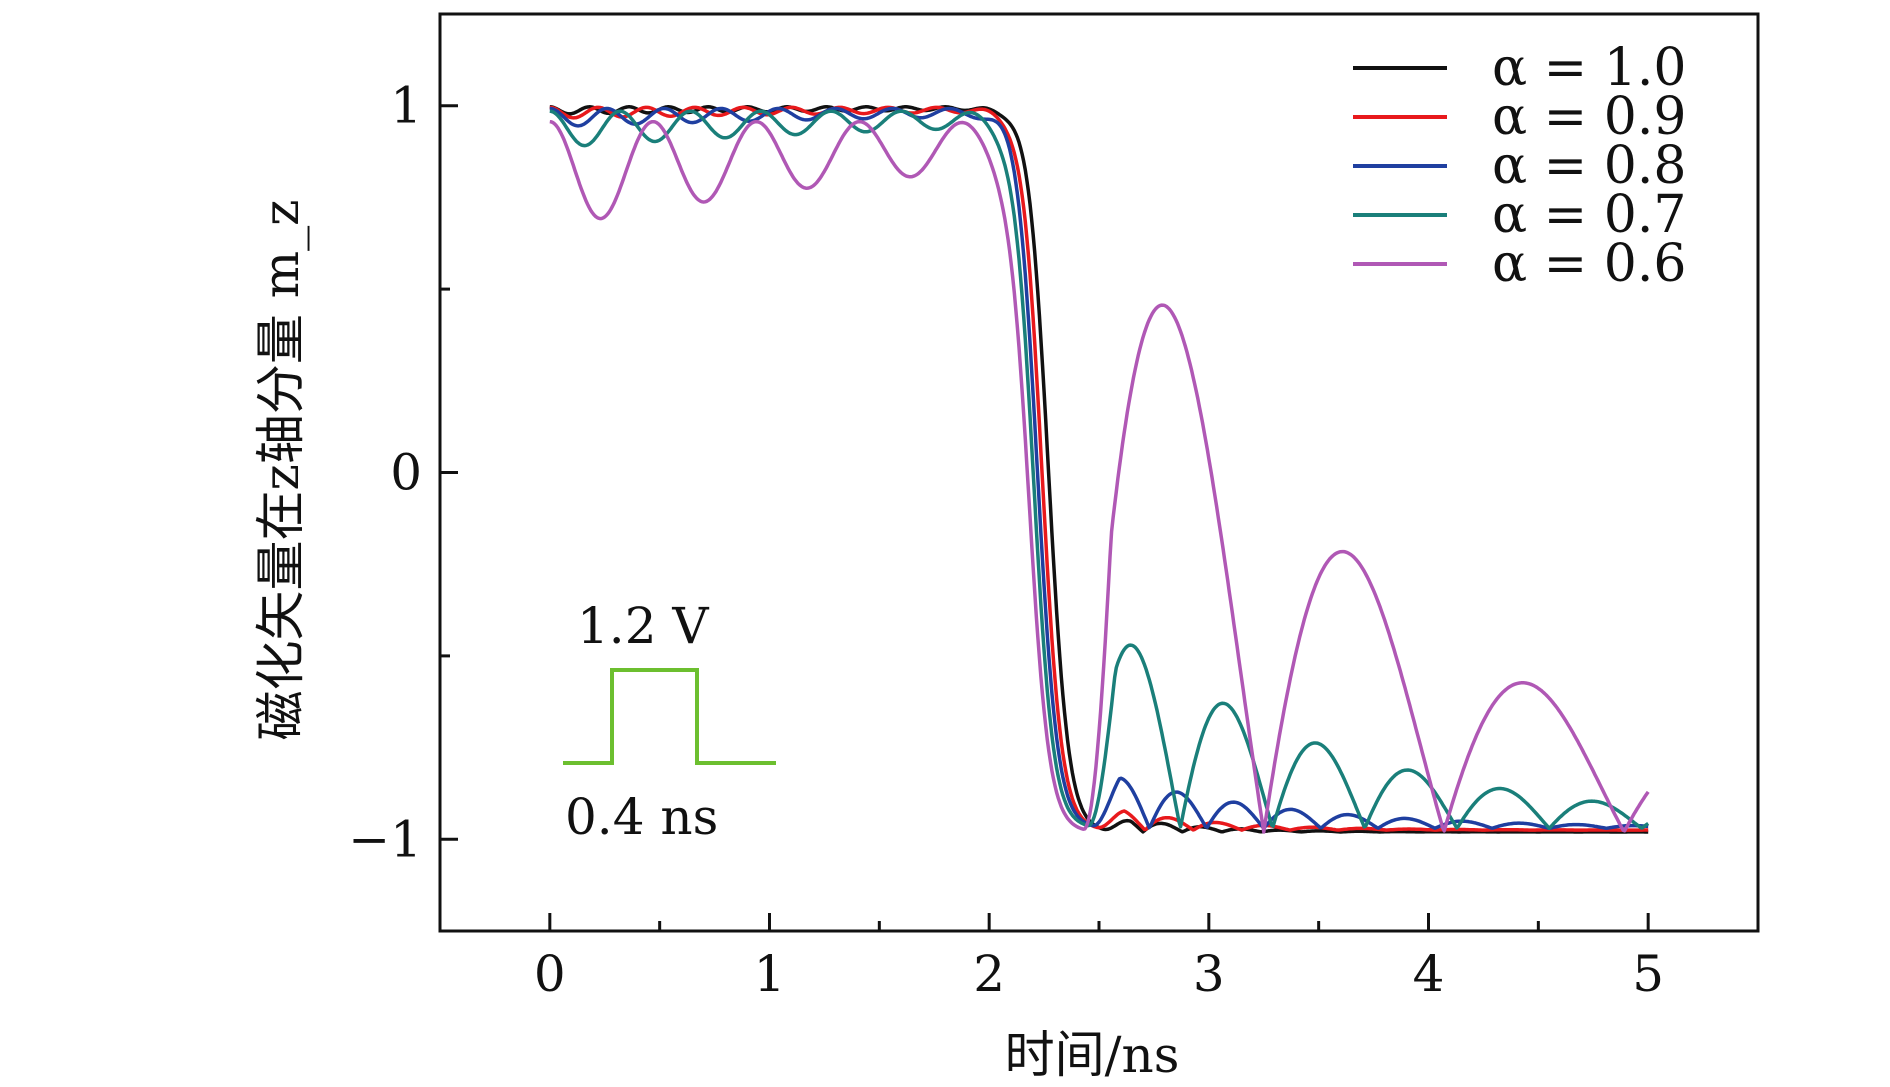  I want to click on legend-label-5: α = 0.6, so click(1589, 264).